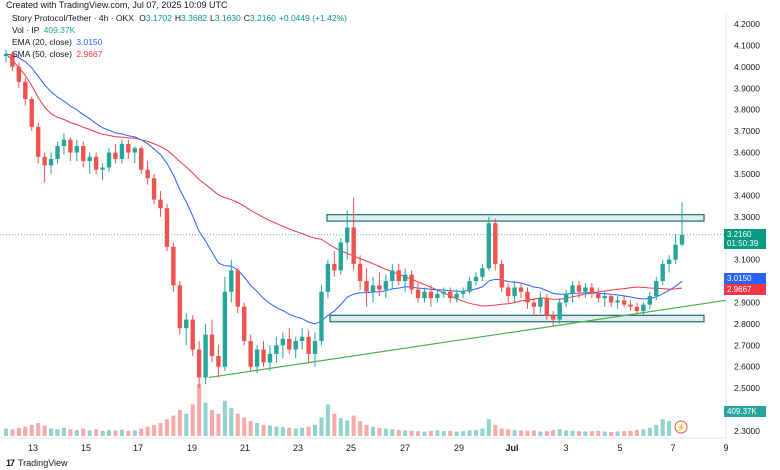 This screenshot has width=780, height=470. Describe the element at coordinates (743, 243) in the screenshot. I see `countdown-value: 01:50:39` at that location.